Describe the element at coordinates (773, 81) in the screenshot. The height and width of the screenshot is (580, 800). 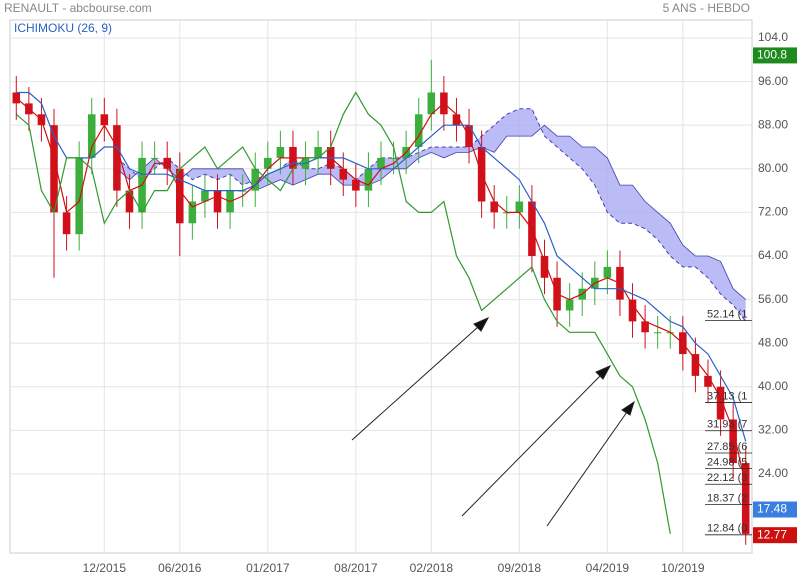
I see `y-tick-label: 96.00` at that location.